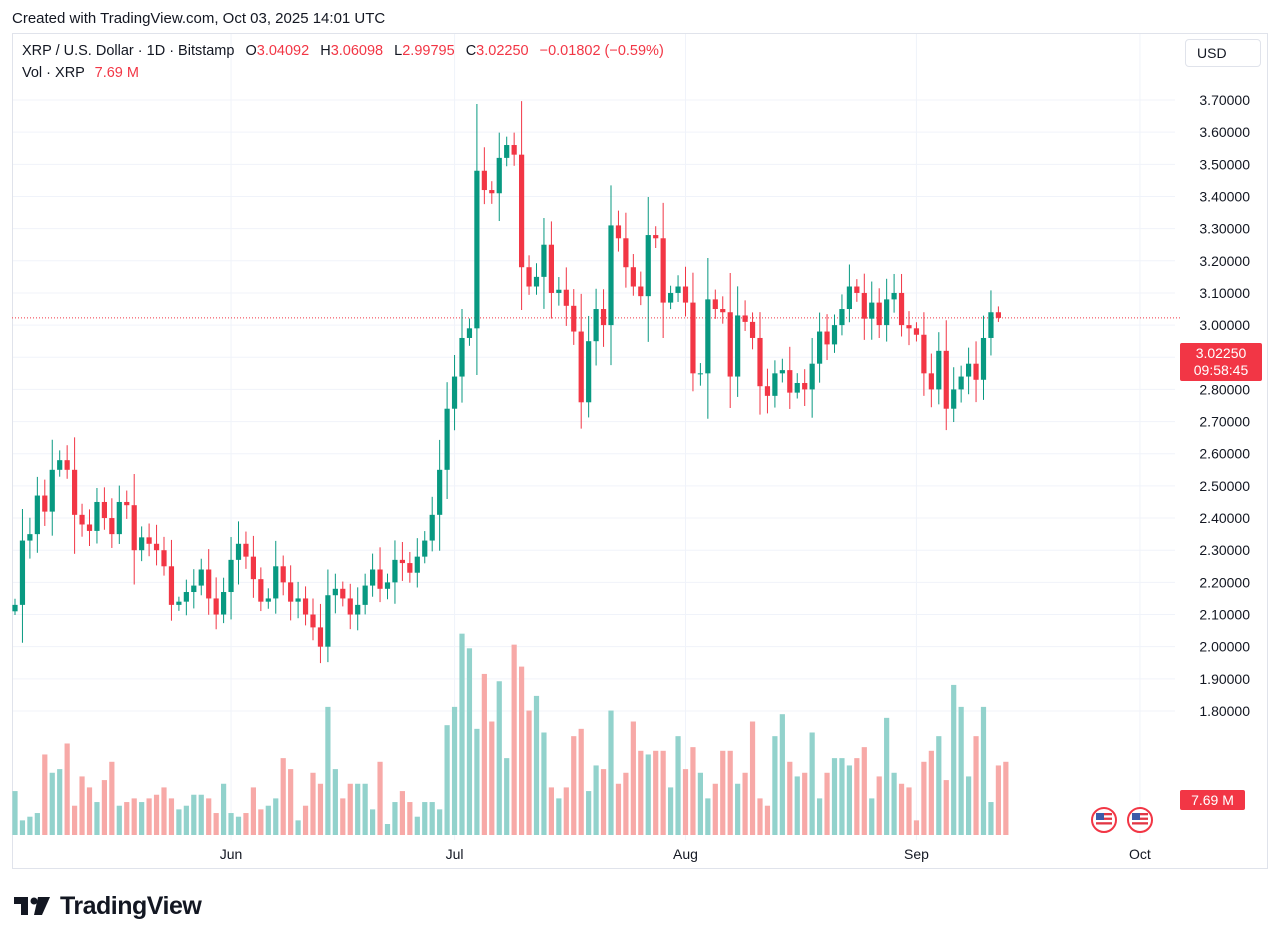 This screenshot has width=1280, height=943. What do you see at coordinates (428, 51) in the screenshot?
I see `low-value: 2.99795` at bounding box center [428, 51].